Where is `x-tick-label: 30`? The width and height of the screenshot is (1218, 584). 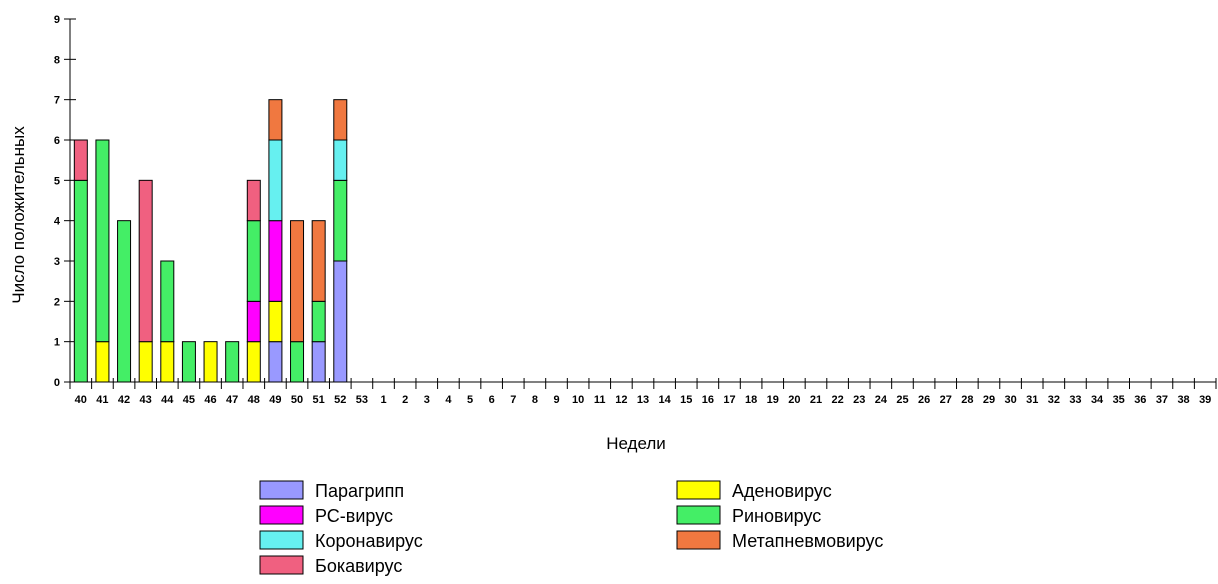 x-tick-label: 30 is located at coordinates (1010, 400).